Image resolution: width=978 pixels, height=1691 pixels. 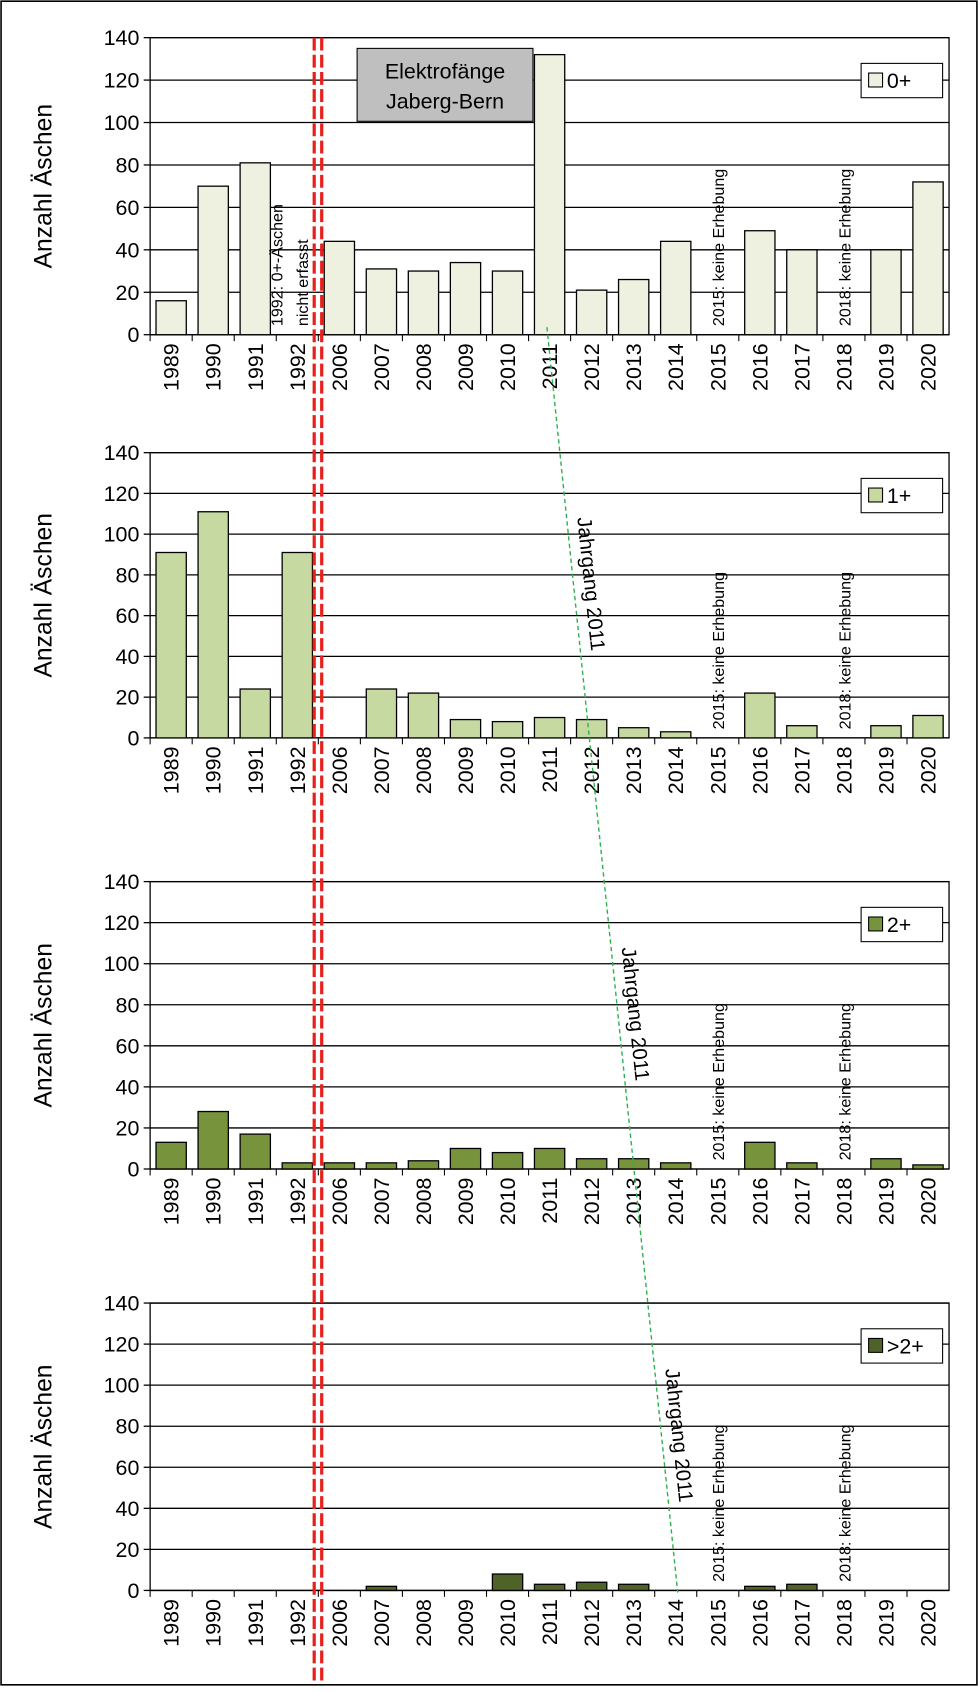 What do you see at coordinates (844, 1202) in the screenshot?
I see `x-tick-label: 2018` at bounding box center [844, 1202].